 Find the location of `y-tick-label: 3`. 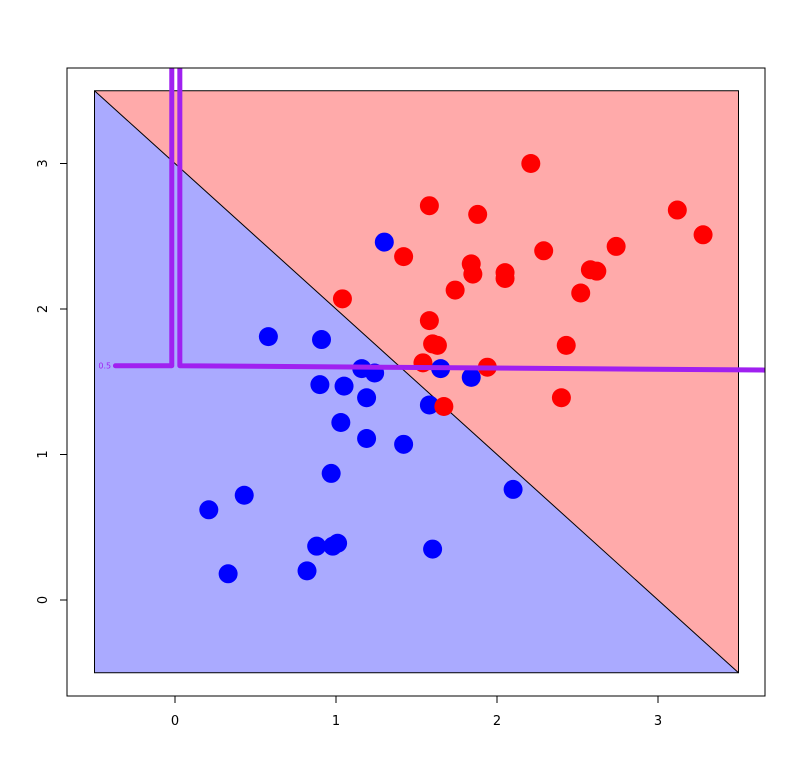

y-tick-label: 3 is located at coordinates (43, 163).